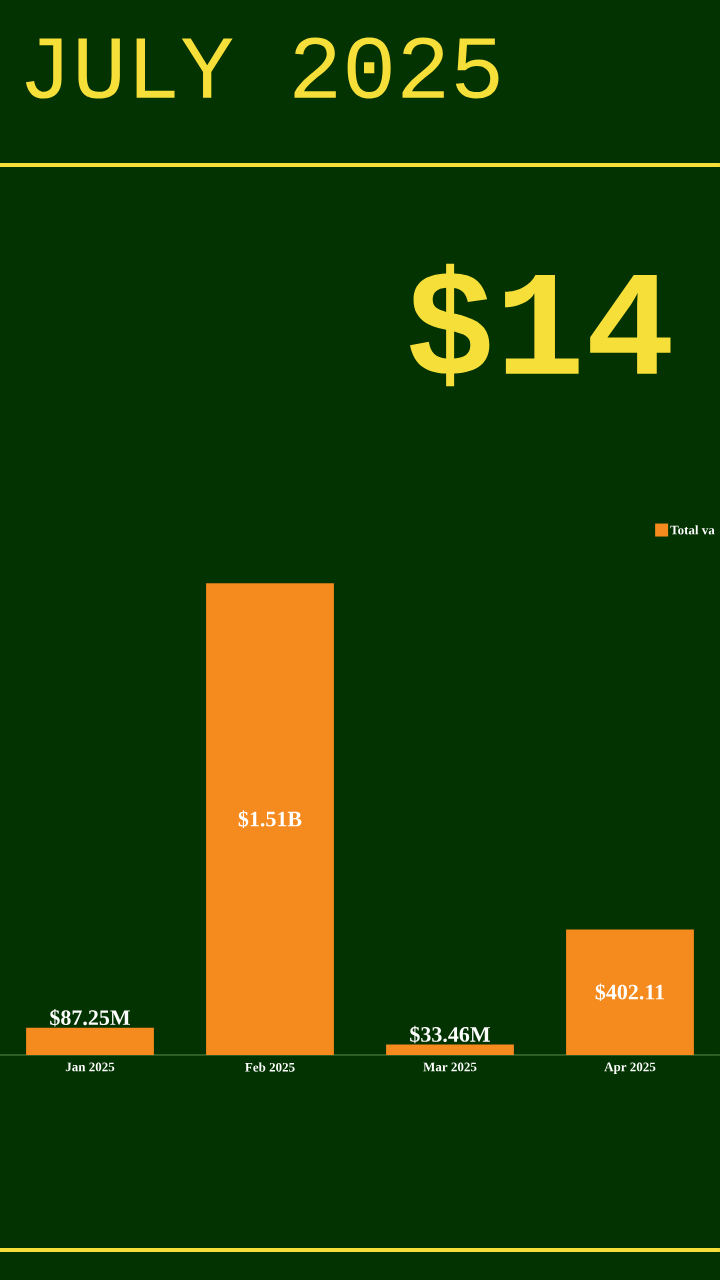 The image size is (720, 1280). I want to click on text: $1.51B, so click(270, 819).